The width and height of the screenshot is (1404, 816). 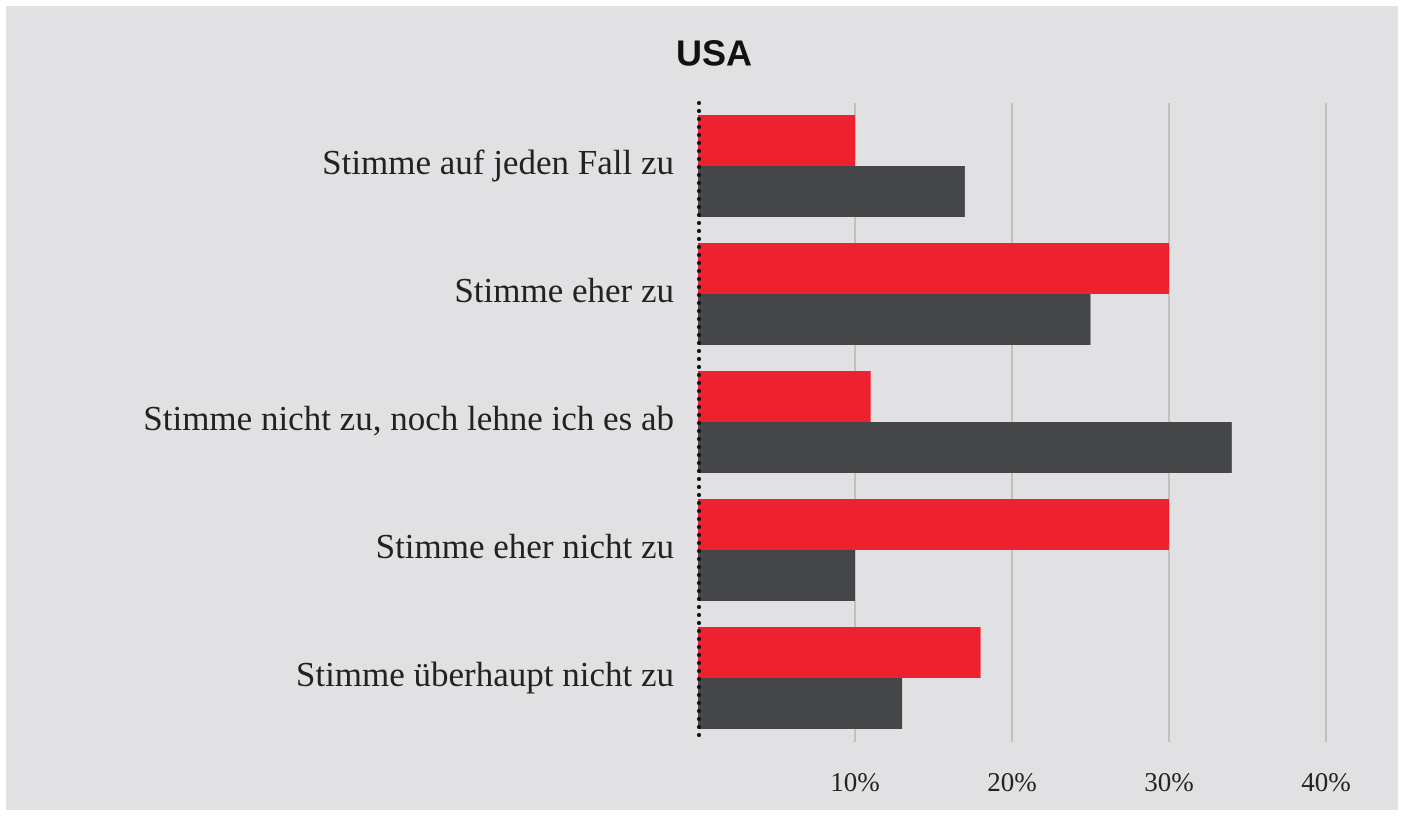 I want to click on y-tick-label: Stimme eher nicht zu, so click(x=525, y=546).